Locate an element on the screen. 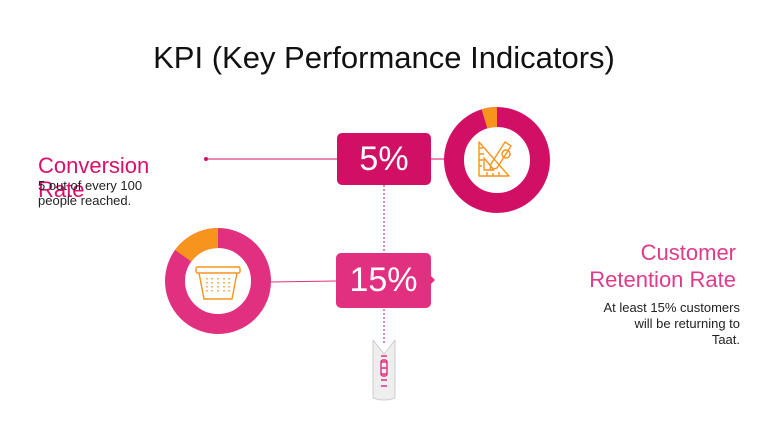  conversion-connector-dot is located at coordinates (206, 159).